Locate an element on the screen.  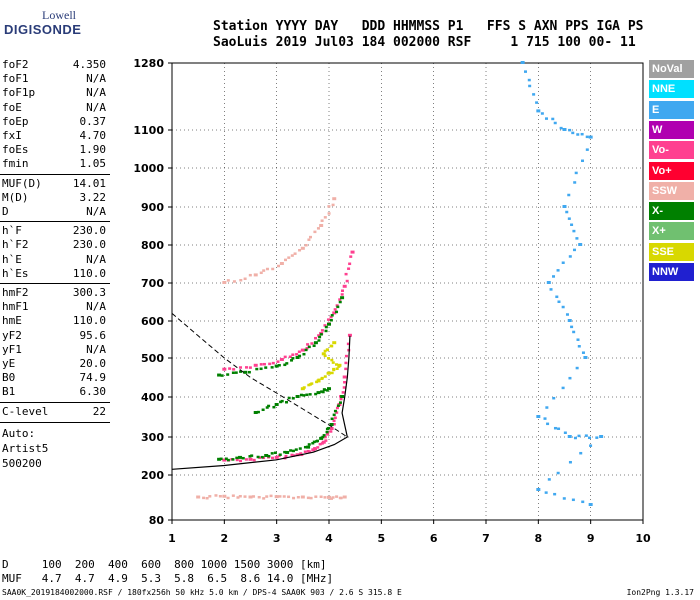
param-value: 300.3 is located at coordinates (89, 292).